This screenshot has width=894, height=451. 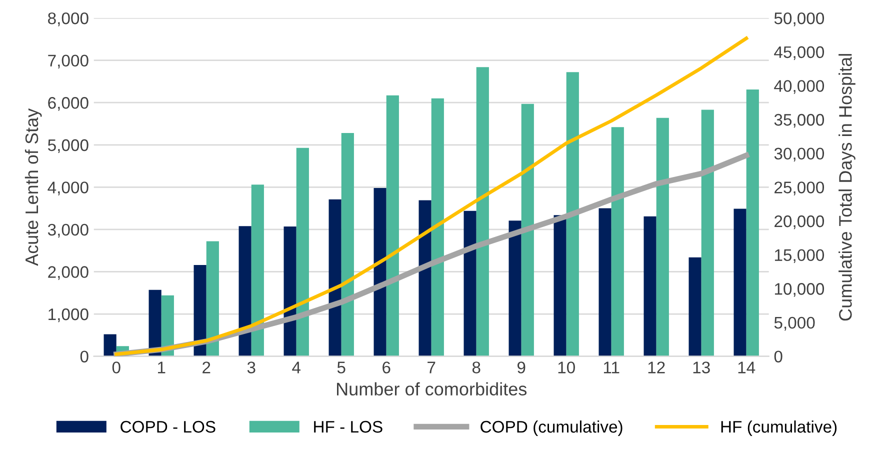 What do you see at coordinates (799, 290) in the screenshot?
I see `y2-tick-label: 10,000` at bounding box center [799, 290].